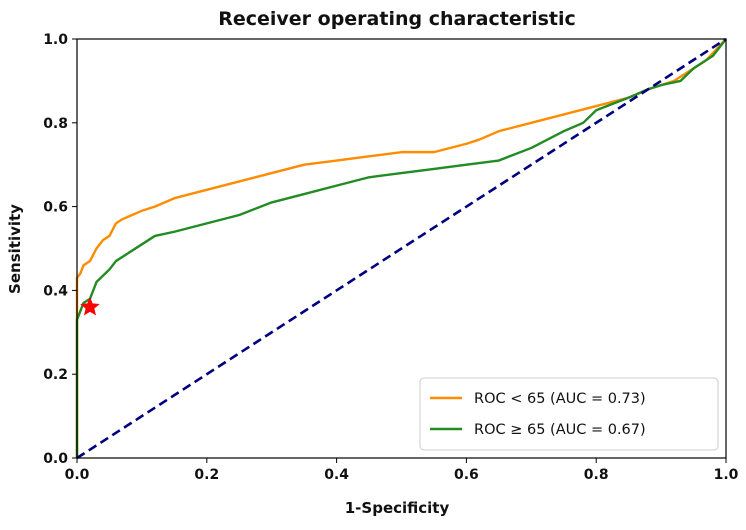 The image size is (746, 530). What do you see at coordinates (397, 19) in the screenshot?
I see `chart-title: Receiver operating characteristic` at bounding box center [397, 19].